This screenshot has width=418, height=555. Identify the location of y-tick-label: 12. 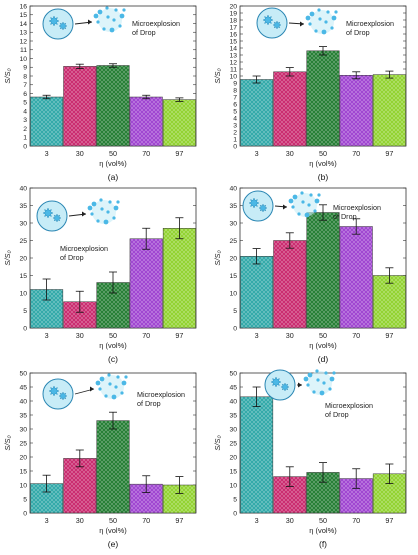
(233, 62).